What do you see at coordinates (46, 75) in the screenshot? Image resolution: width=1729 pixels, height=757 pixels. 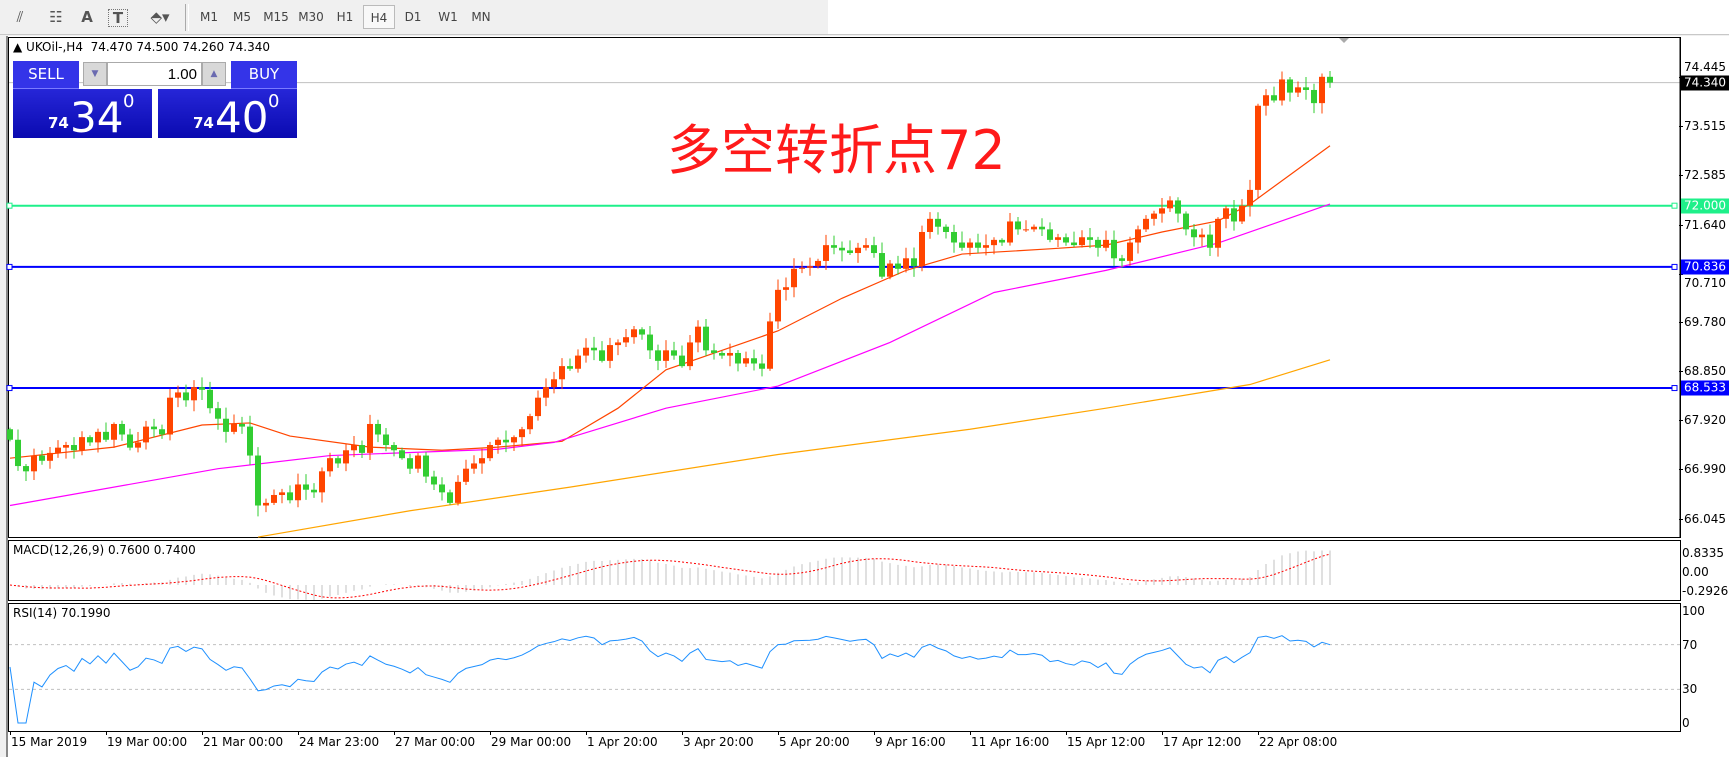 I see `sell-button: SELL` at bounding box center [46, 75].